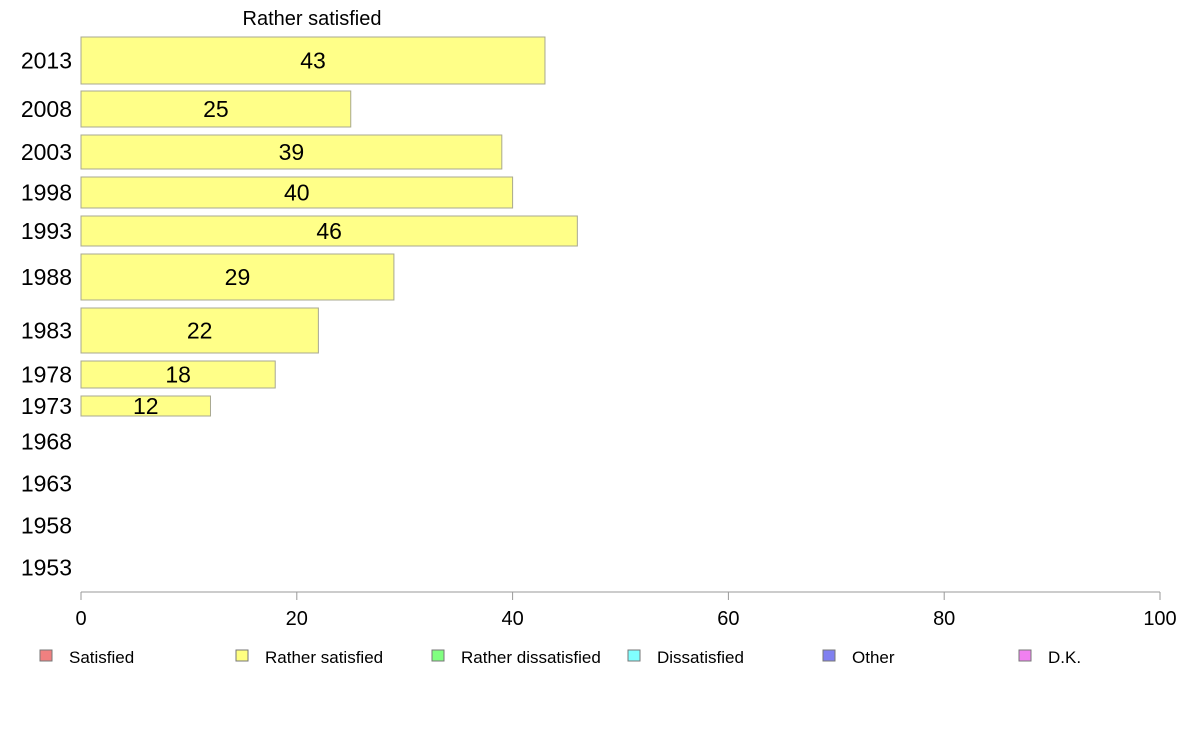 The image size is (1188, 741). I want to click on bar-1993, so click(329, 231).